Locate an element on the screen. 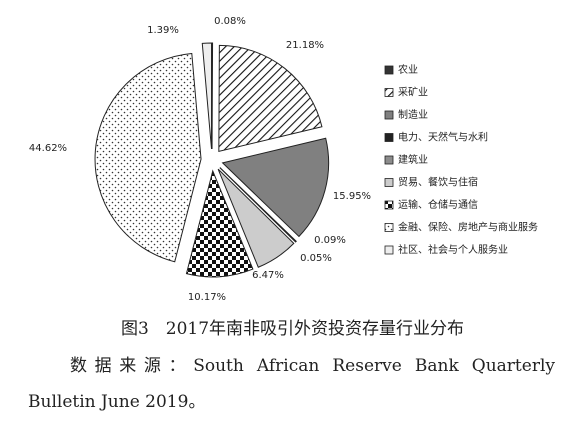 This screenshot has height=428, width=585. value-label: 6.47% is located at coordinates (268, 275).